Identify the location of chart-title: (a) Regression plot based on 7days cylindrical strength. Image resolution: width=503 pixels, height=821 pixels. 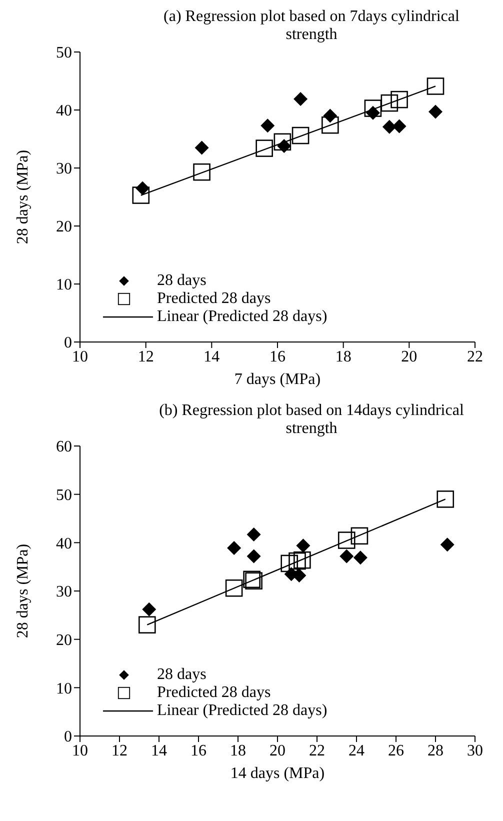
(311, 26).